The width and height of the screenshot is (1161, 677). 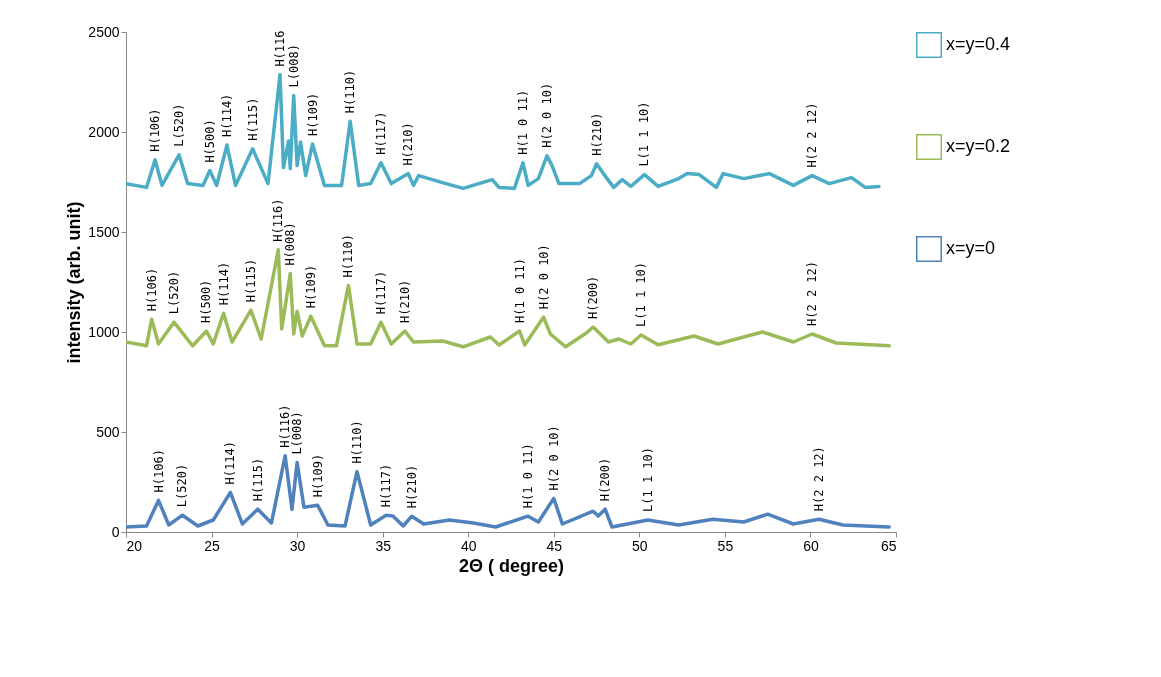 I want to click on x-tick-label: 45, so click(x=554, y=545).